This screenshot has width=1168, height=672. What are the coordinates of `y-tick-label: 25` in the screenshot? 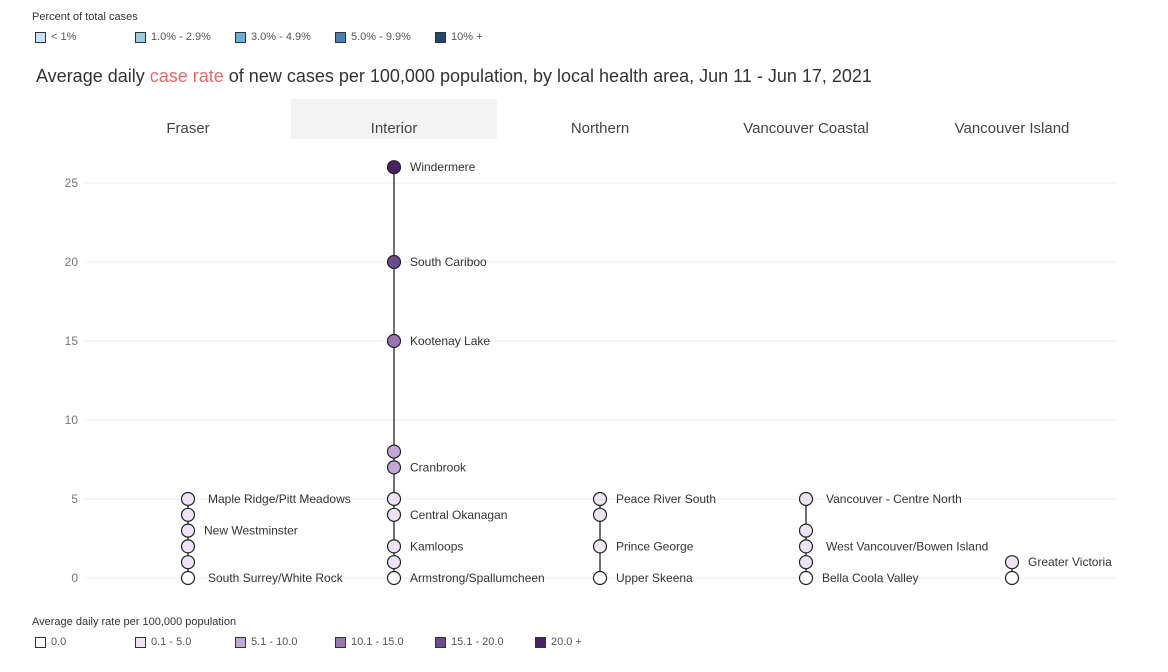 It's located at (72, 183).